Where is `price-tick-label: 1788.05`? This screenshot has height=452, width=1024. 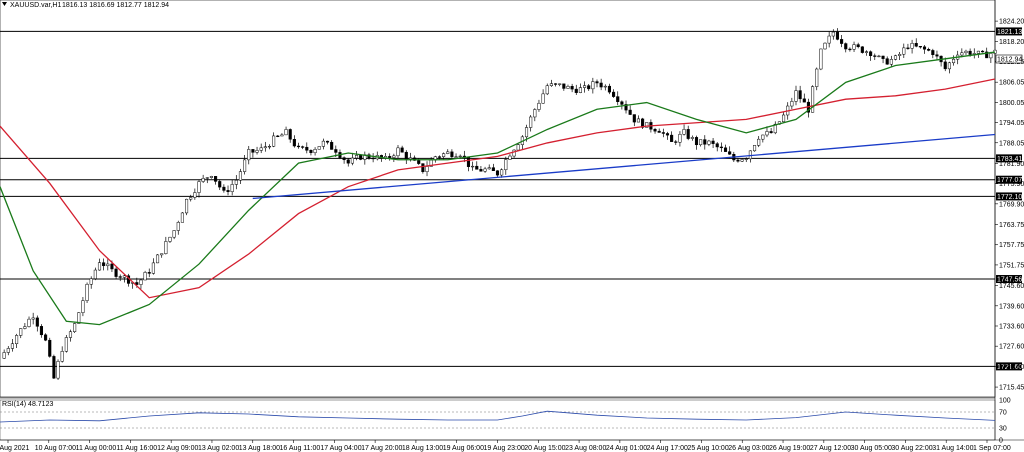 price-tick-label: 1788.05 is located at coordinates (1011, 143).